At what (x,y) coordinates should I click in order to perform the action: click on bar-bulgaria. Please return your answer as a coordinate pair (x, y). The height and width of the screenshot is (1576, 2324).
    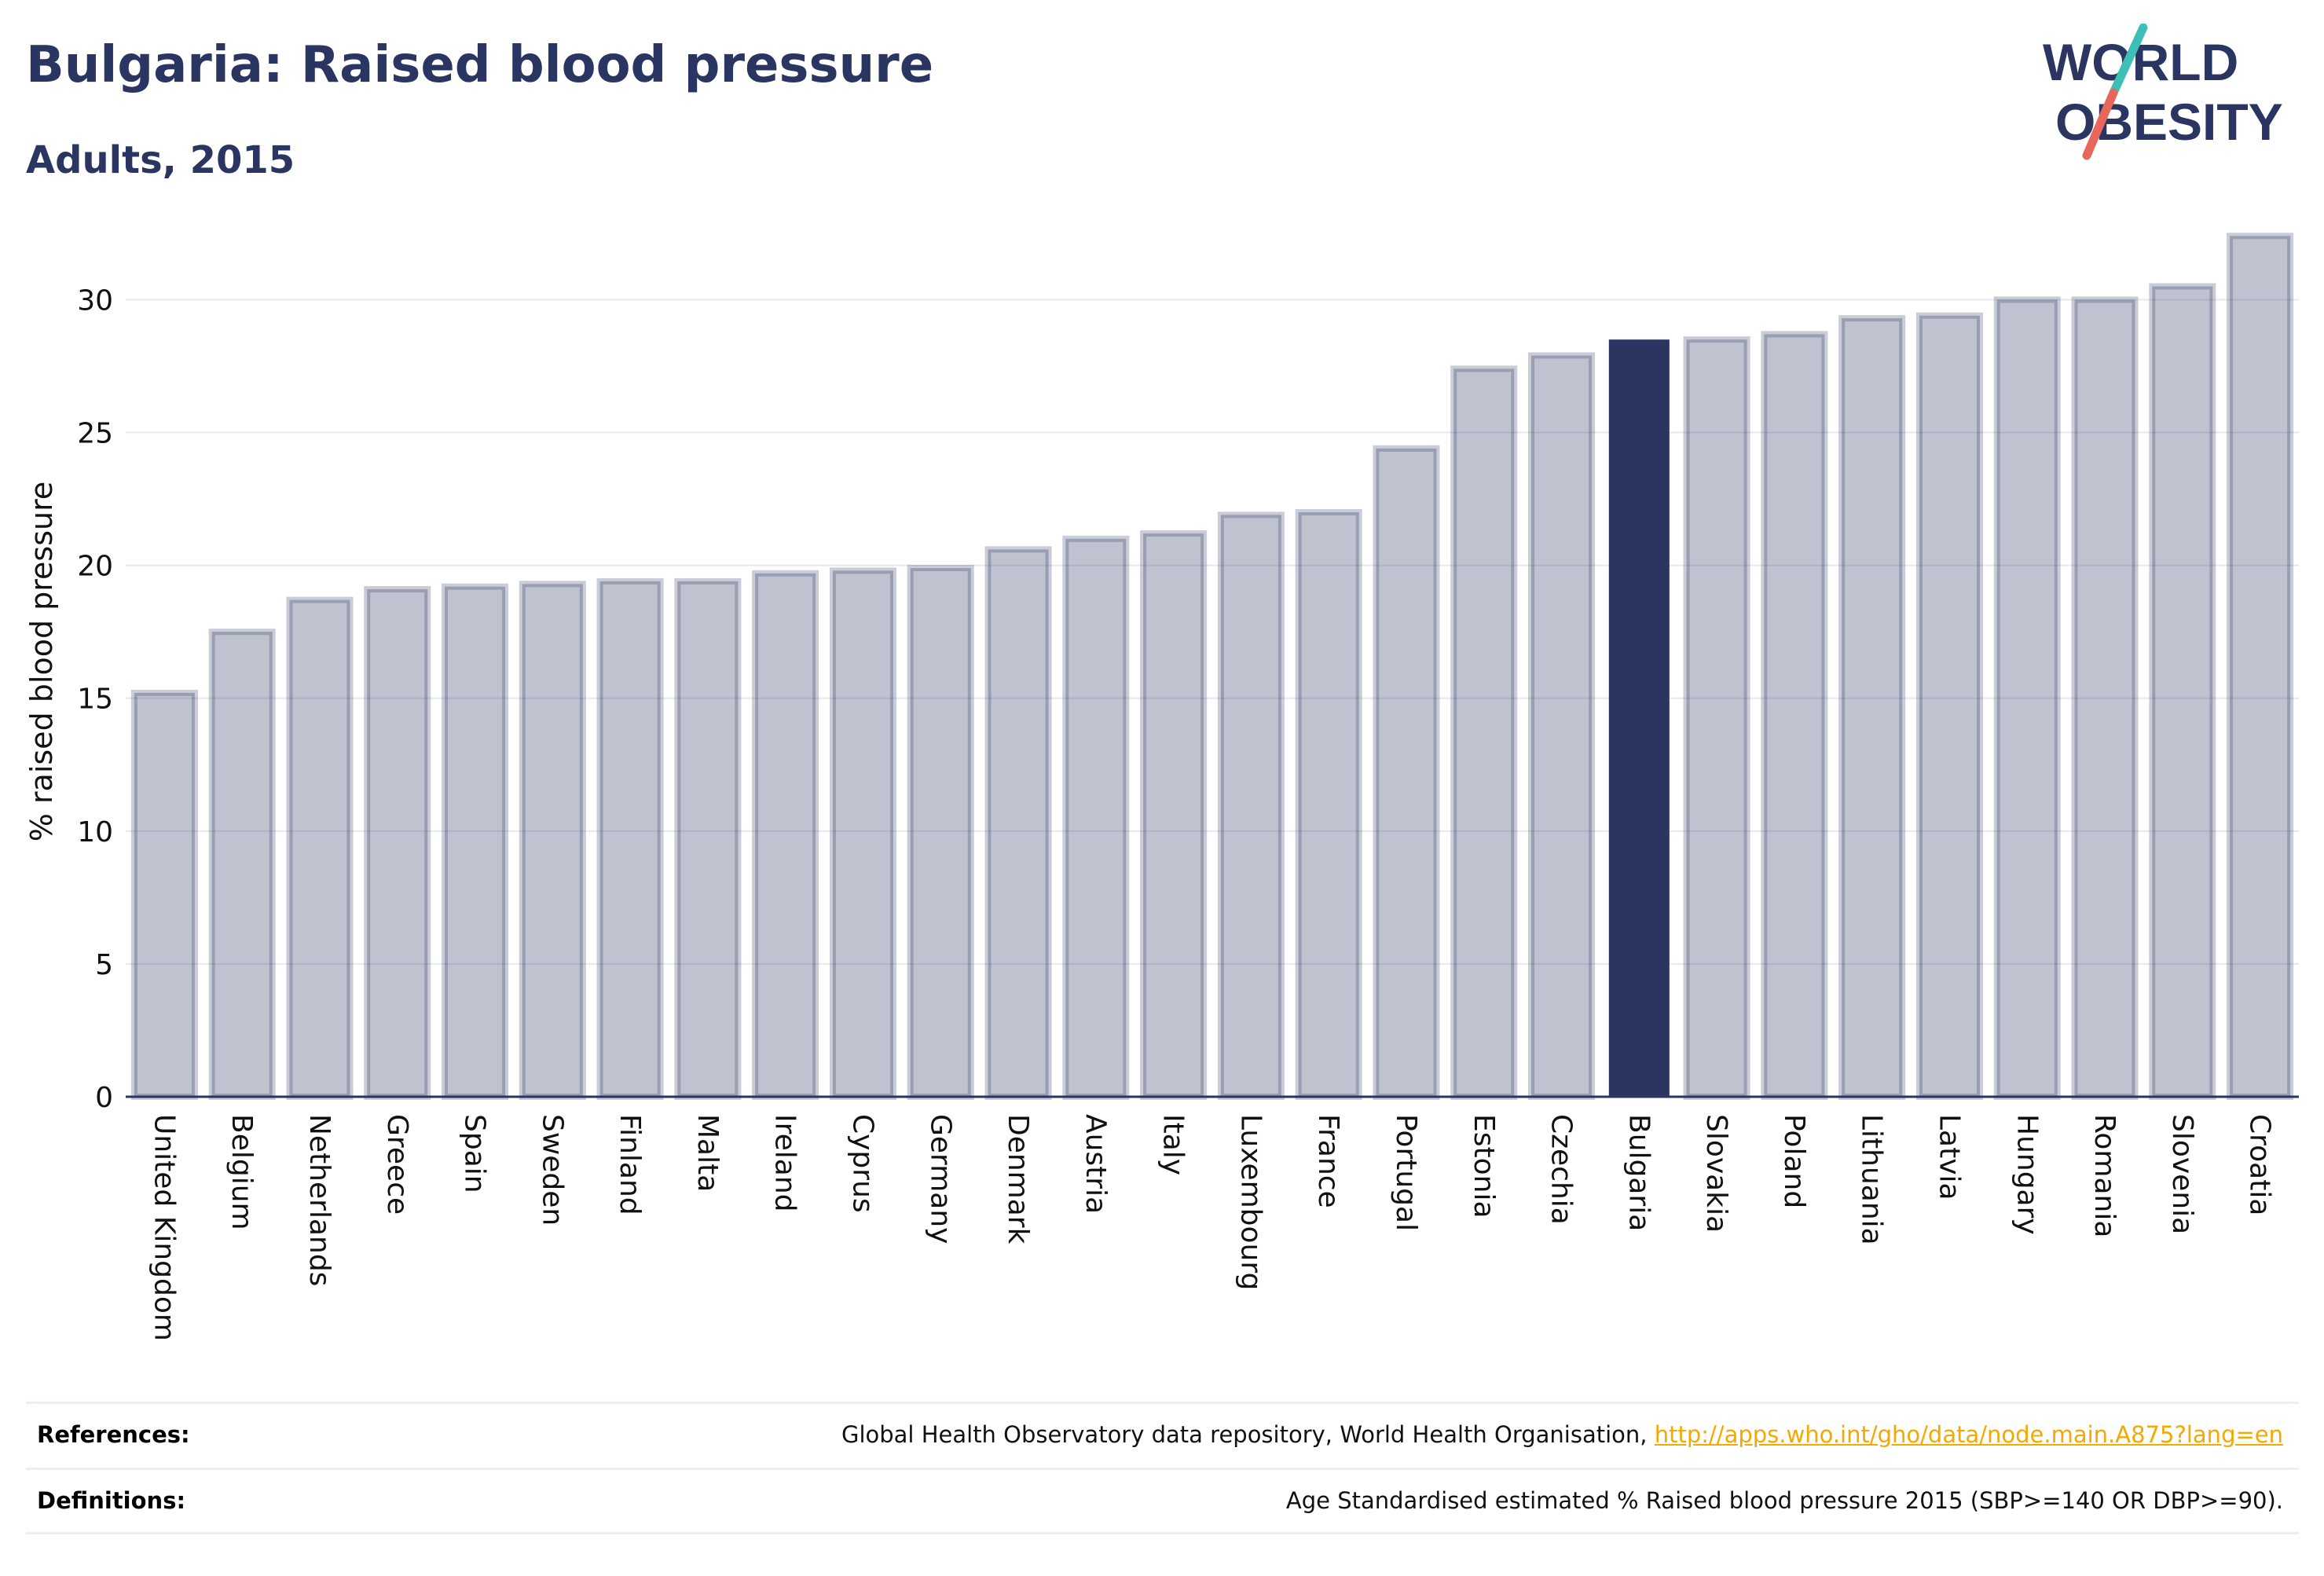
    Looking at the image, I should click on (1639, 718).